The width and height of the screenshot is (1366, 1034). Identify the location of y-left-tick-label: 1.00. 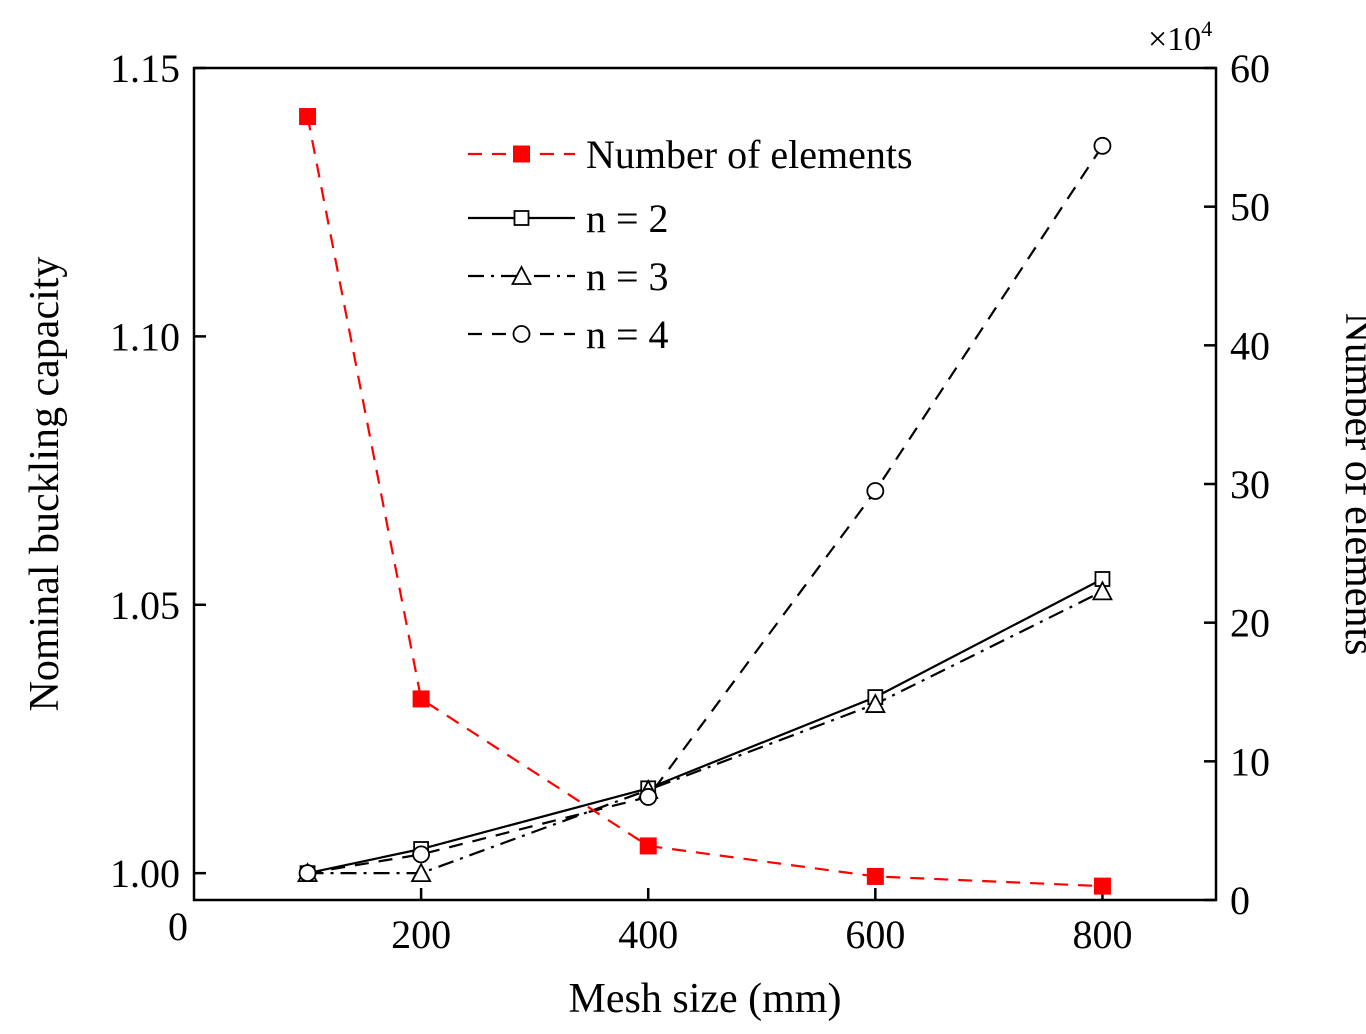
(145, 873).